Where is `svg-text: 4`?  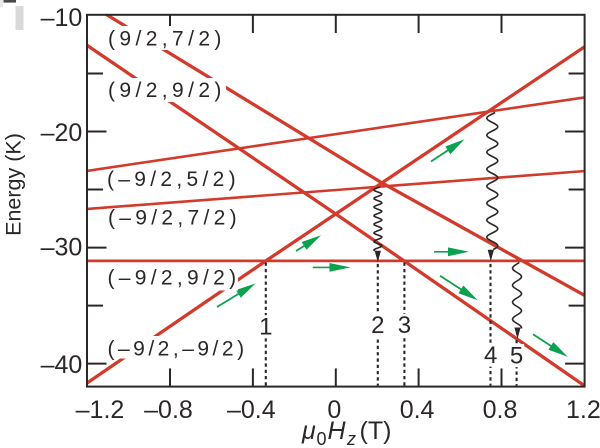 svg-text: 4 is located at coordinates (490, 355).